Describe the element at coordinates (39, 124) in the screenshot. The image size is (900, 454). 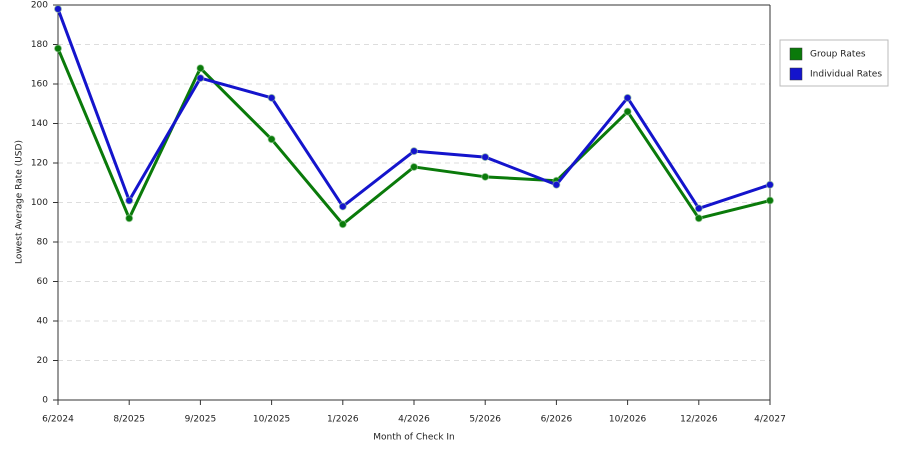
I see `y-tick-label: 140` at that location.